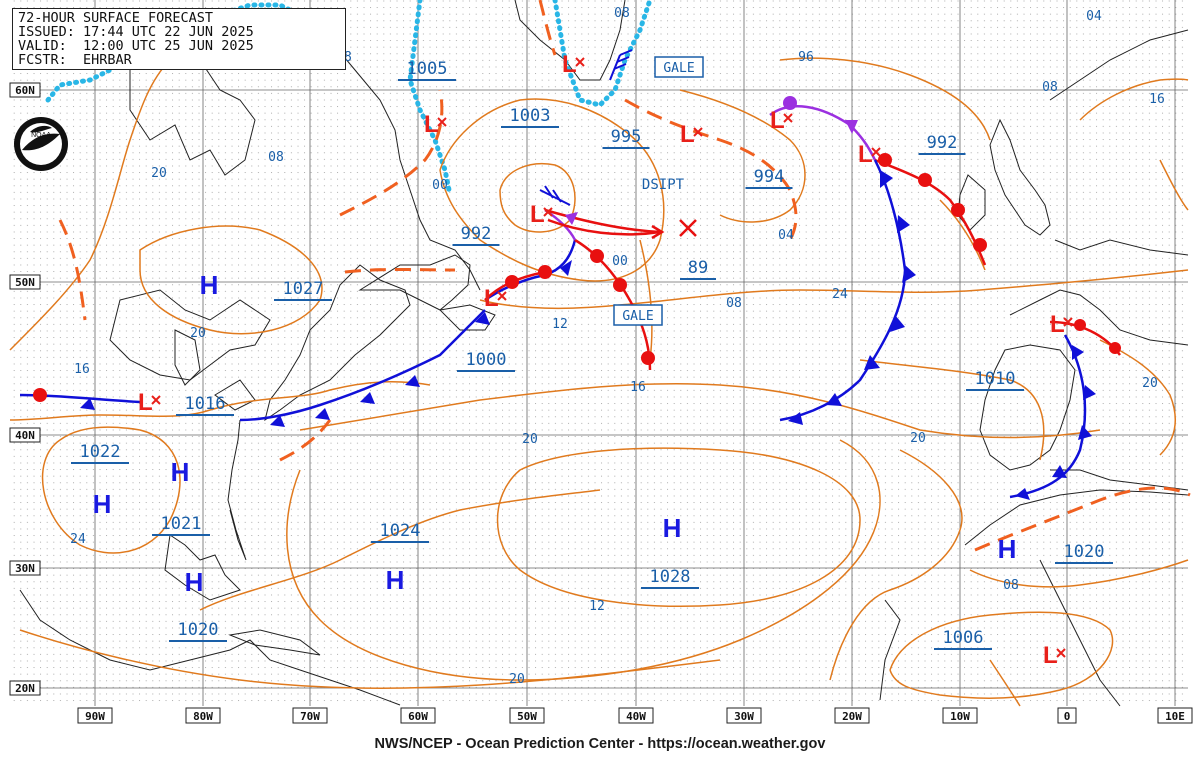 The image size is (1200, 764). What do you see at coordinates (116, 18) in the screenshot?
I see `header-title: 72-HOUR SURFACE FORECAST` at bounding box center [116, 18].